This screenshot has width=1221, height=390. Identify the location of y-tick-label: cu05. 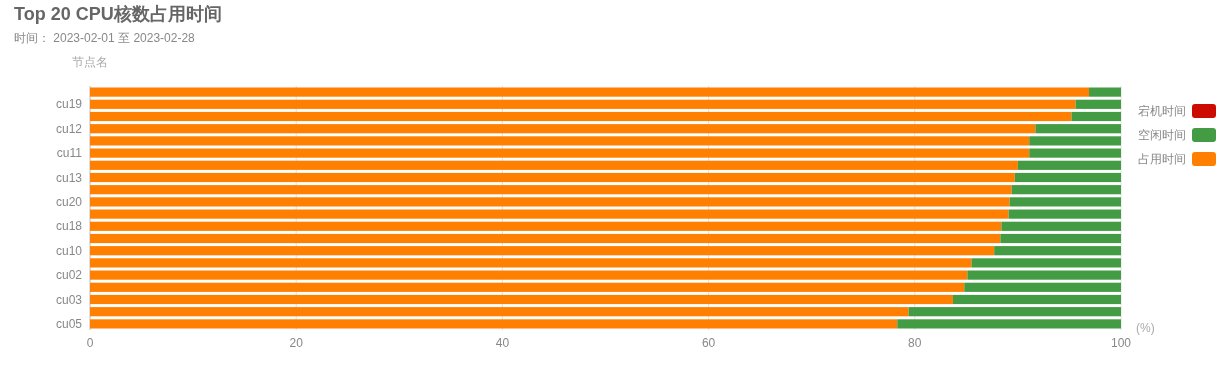
(69, 323).